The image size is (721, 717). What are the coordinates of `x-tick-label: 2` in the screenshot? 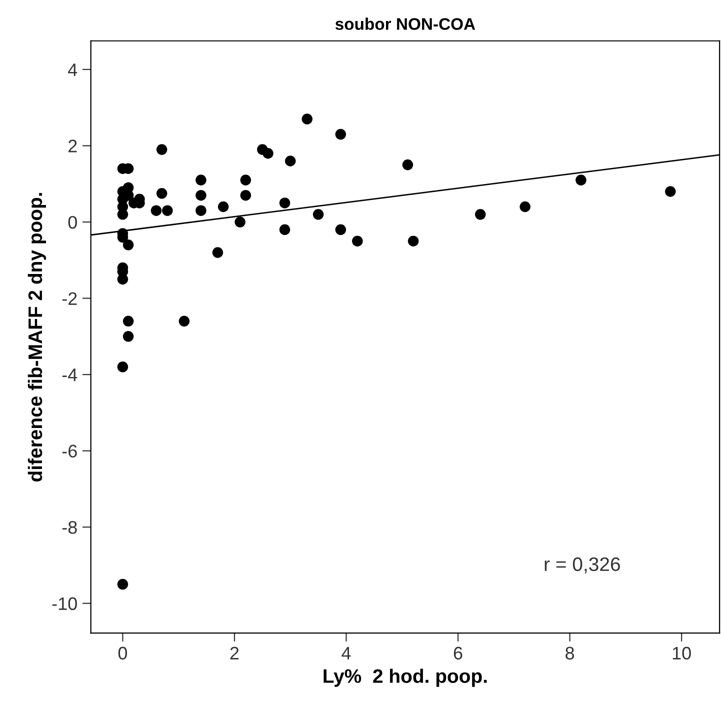 It's located at (234, 653).